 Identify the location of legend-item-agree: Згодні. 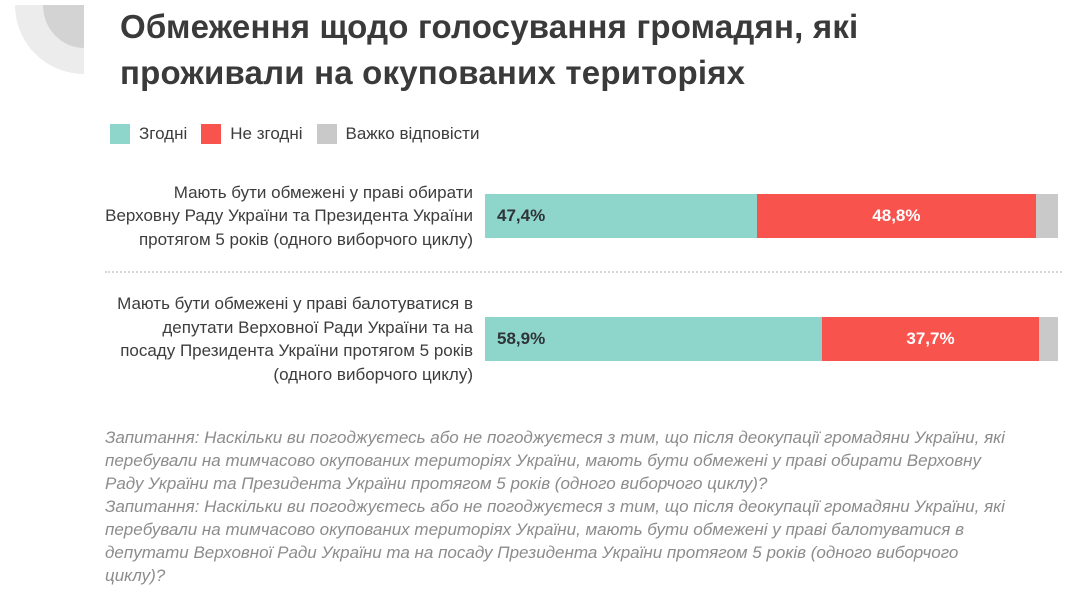
(148, 134).